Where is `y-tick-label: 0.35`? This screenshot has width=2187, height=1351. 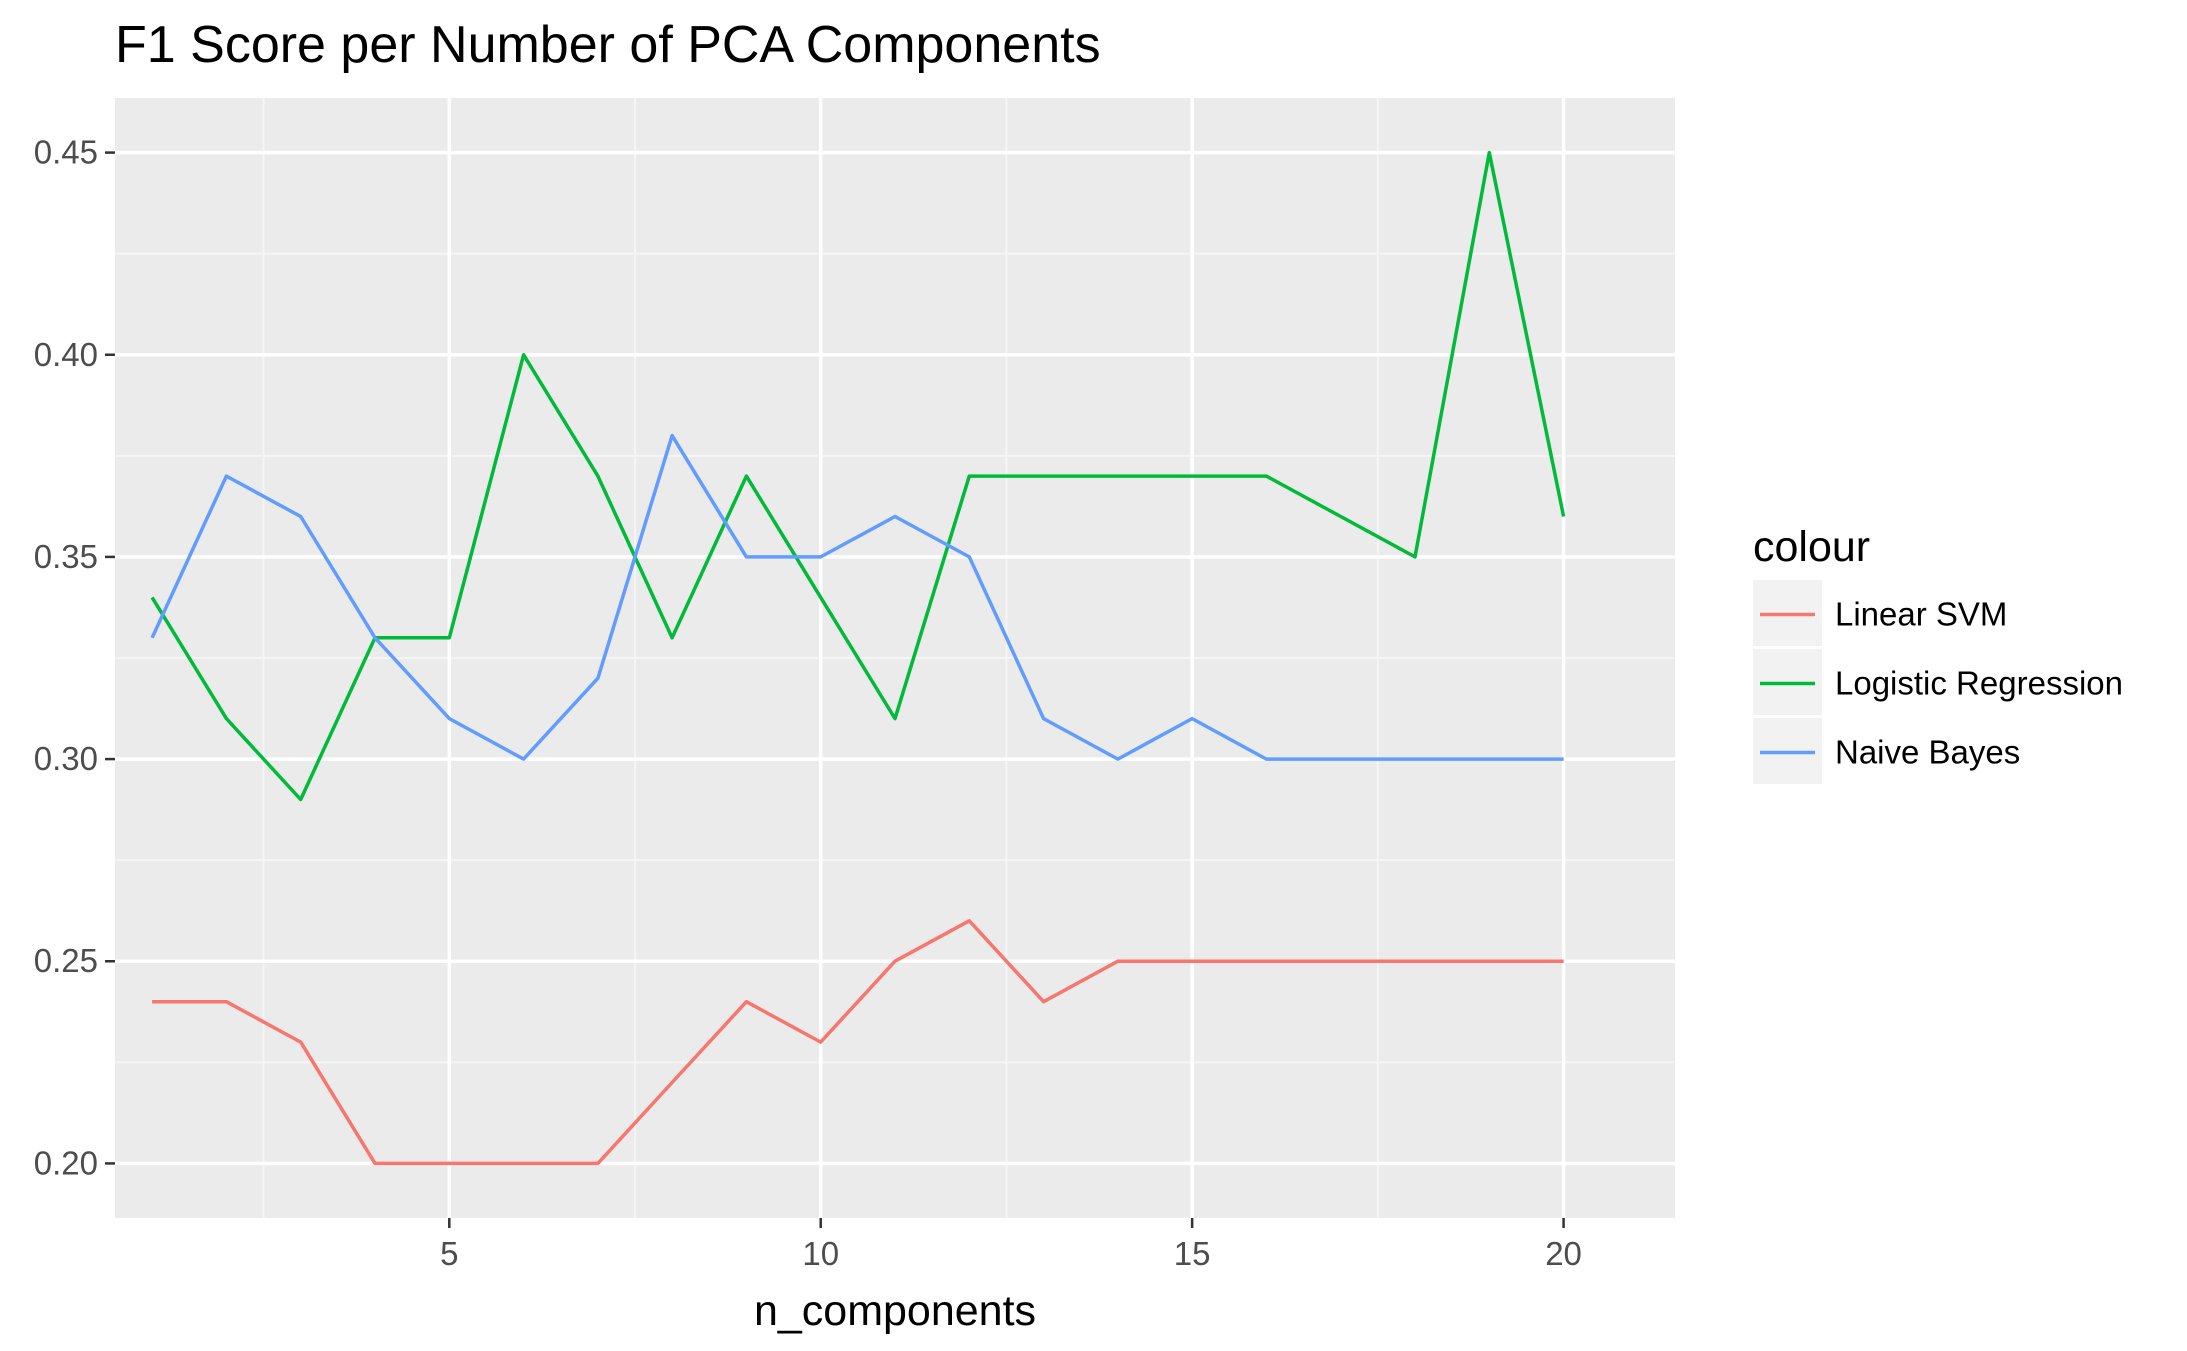
y-tick-label: 0.35 is located at coordinates (66, 556).